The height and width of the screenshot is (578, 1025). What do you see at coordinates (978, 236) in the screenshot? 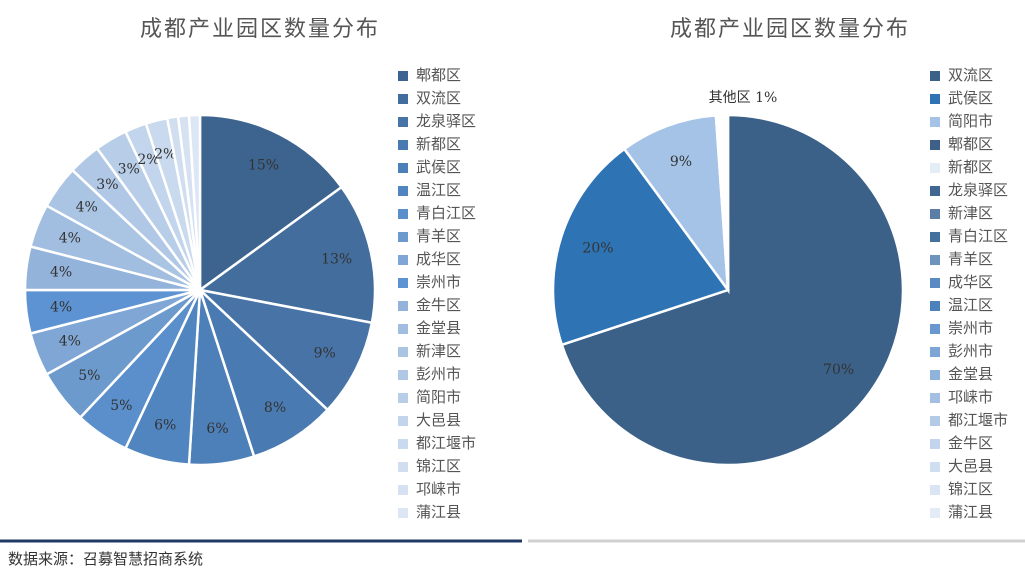
I see `legend-label: 青白江区` at bounding box center [978, 236].